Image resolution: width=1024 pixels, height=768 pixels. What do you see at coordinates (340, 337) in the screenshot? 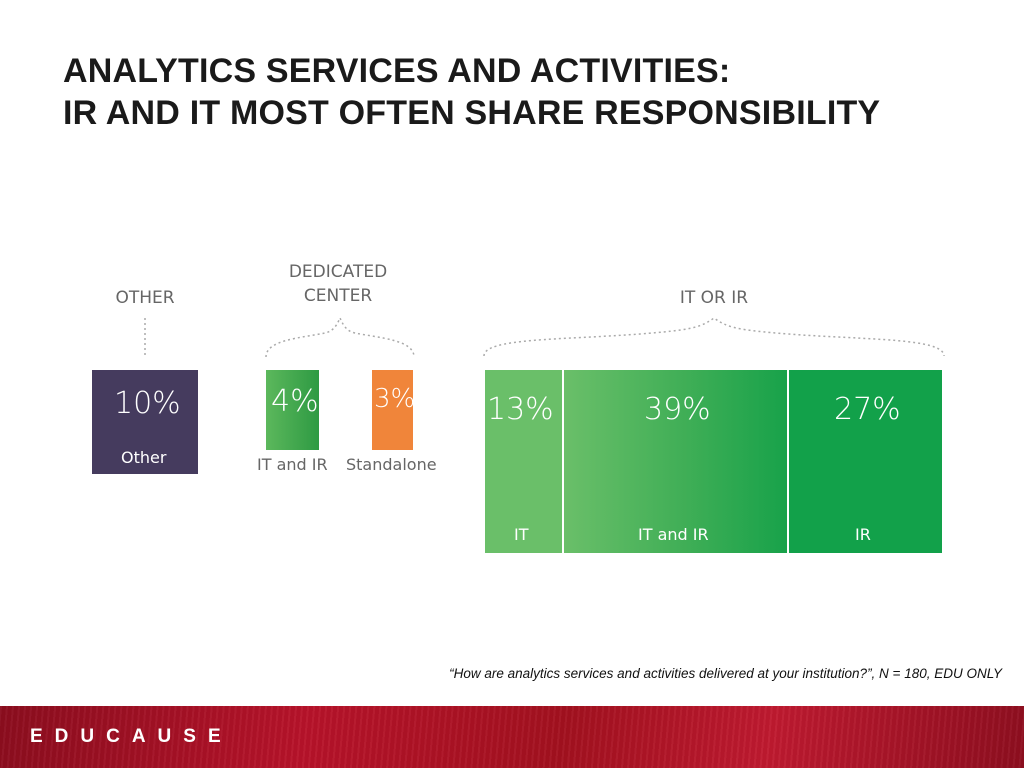
I see `dedicated-center-brace` at bounding box center [340, 337].